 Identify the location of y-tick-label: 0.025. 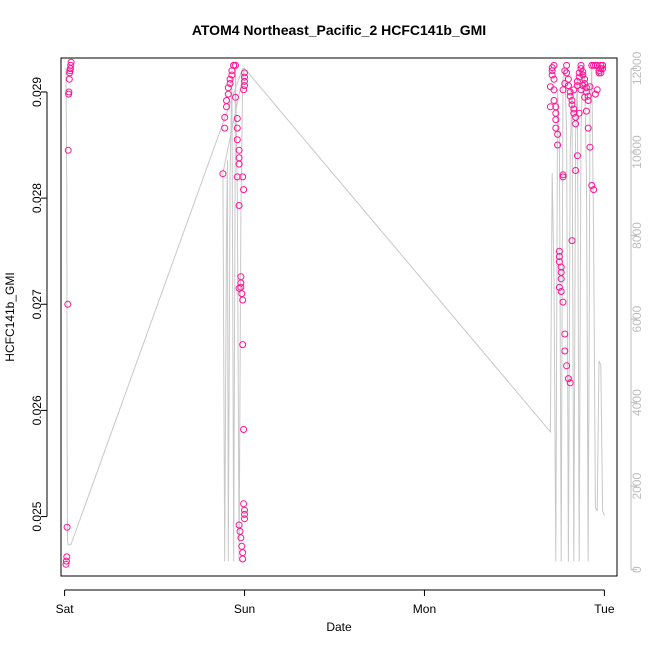
(37, 516).